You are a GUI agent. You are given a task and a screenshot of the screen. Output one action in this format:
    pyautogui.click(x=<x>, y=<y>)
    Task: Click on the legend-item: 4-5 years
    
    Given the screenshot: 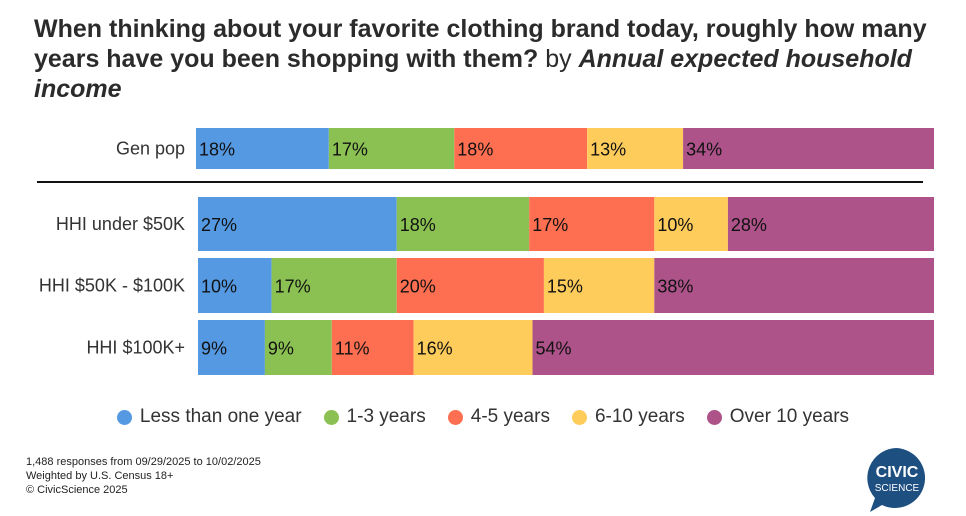 What is the action you would take?
    pyautogui.click(x=498, y=417)
    